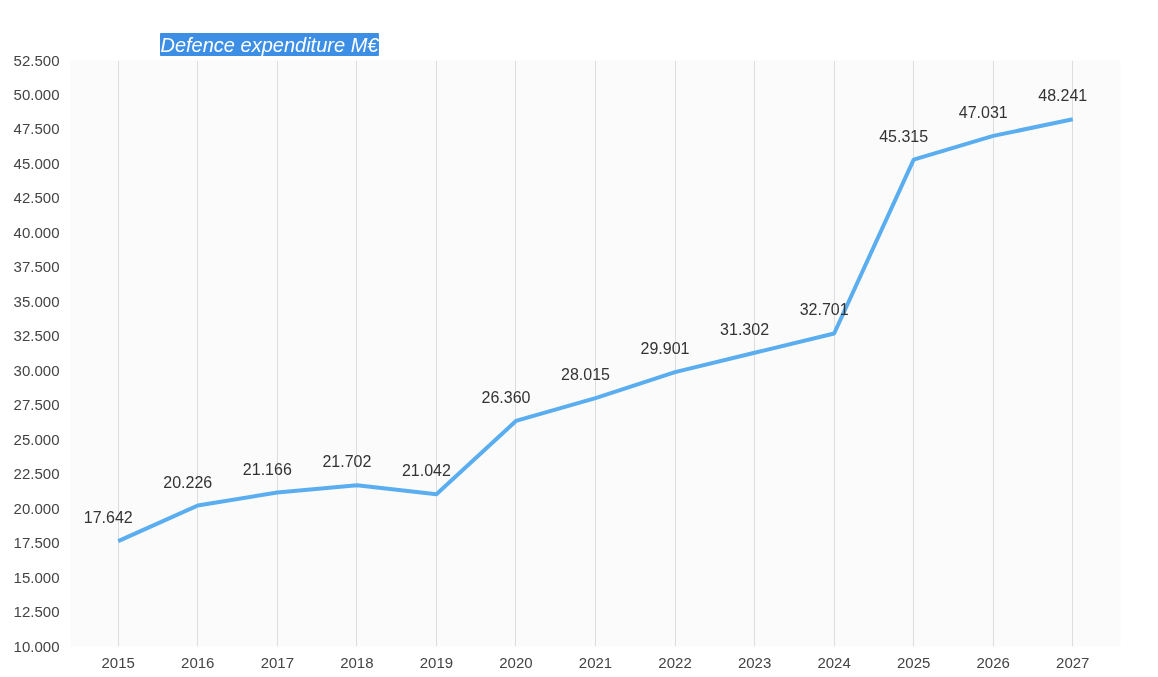 This screenshot has width=1158, height=677. I want to click on y-tick-label: 40.000, so click(36, 232).